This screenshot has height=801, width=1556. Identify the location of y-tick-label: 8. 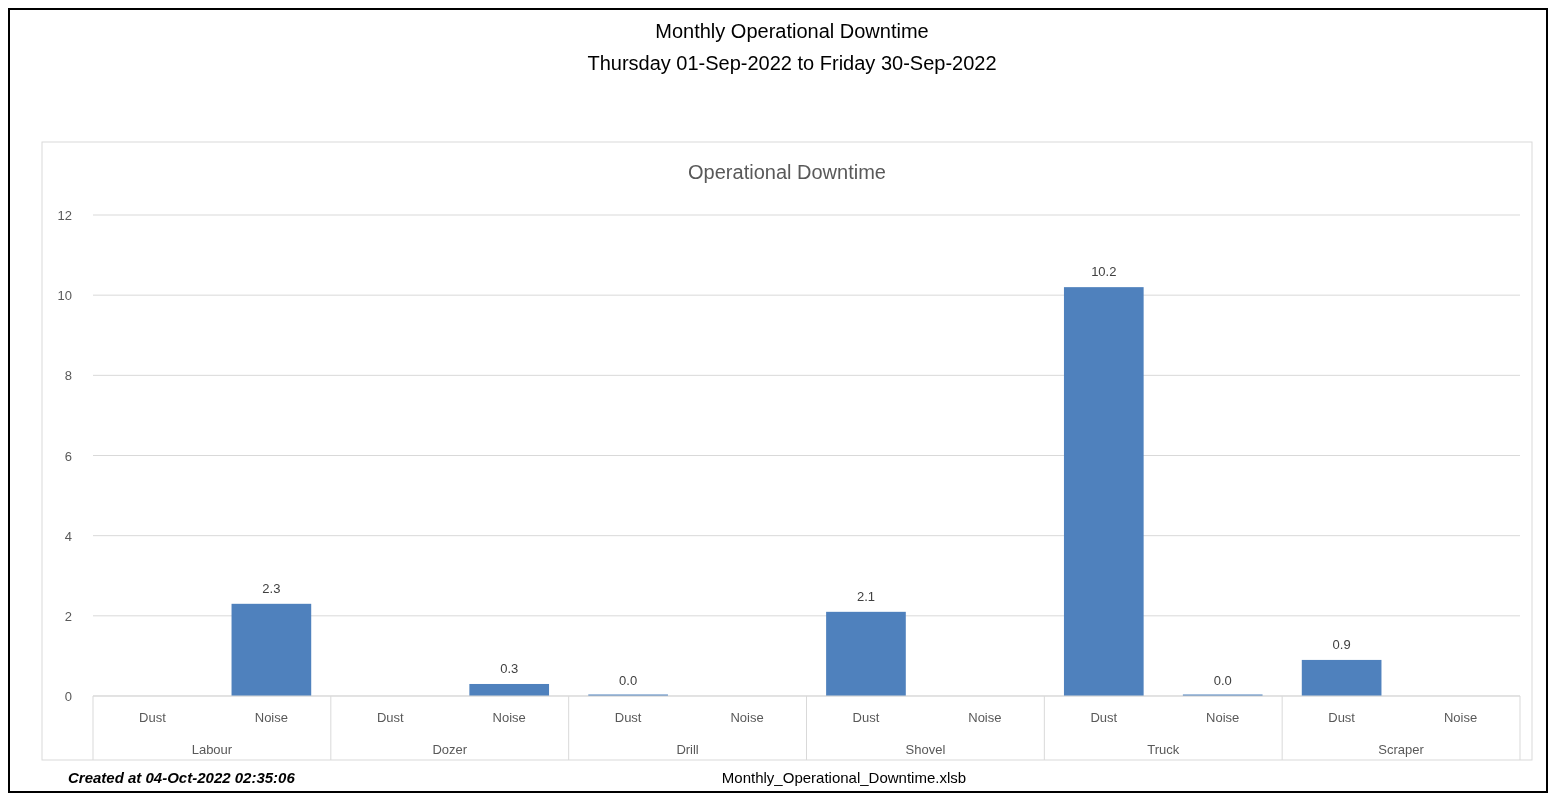
(68, 376).